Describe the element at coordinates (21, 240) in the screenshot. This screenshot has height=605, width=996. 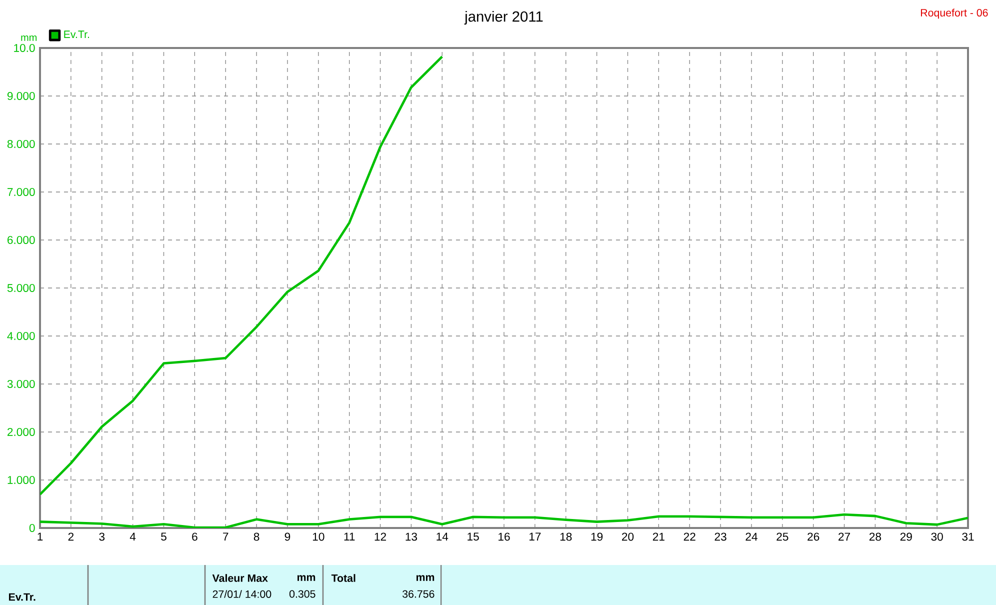
I see `y-tick-label: 6.000` at that location.